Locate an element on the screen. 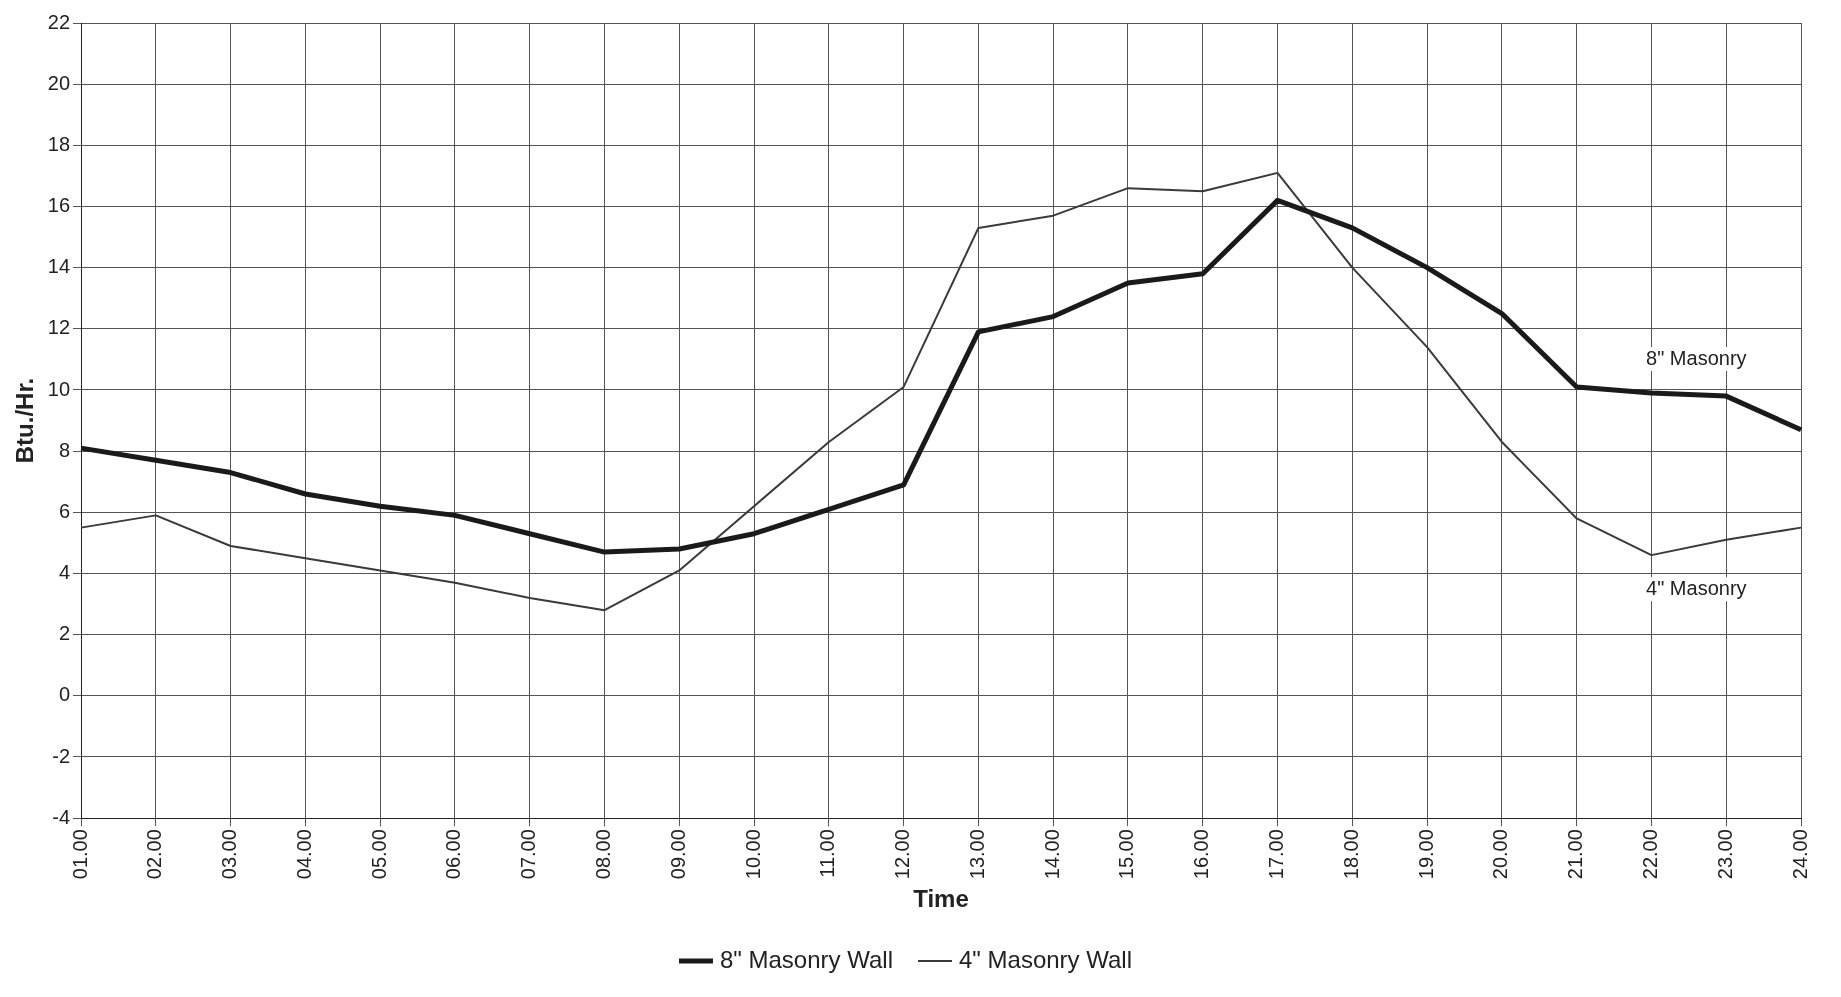 The image size is (1841, 997). y-tick-label: -4 is located at coordinates (61, 816).